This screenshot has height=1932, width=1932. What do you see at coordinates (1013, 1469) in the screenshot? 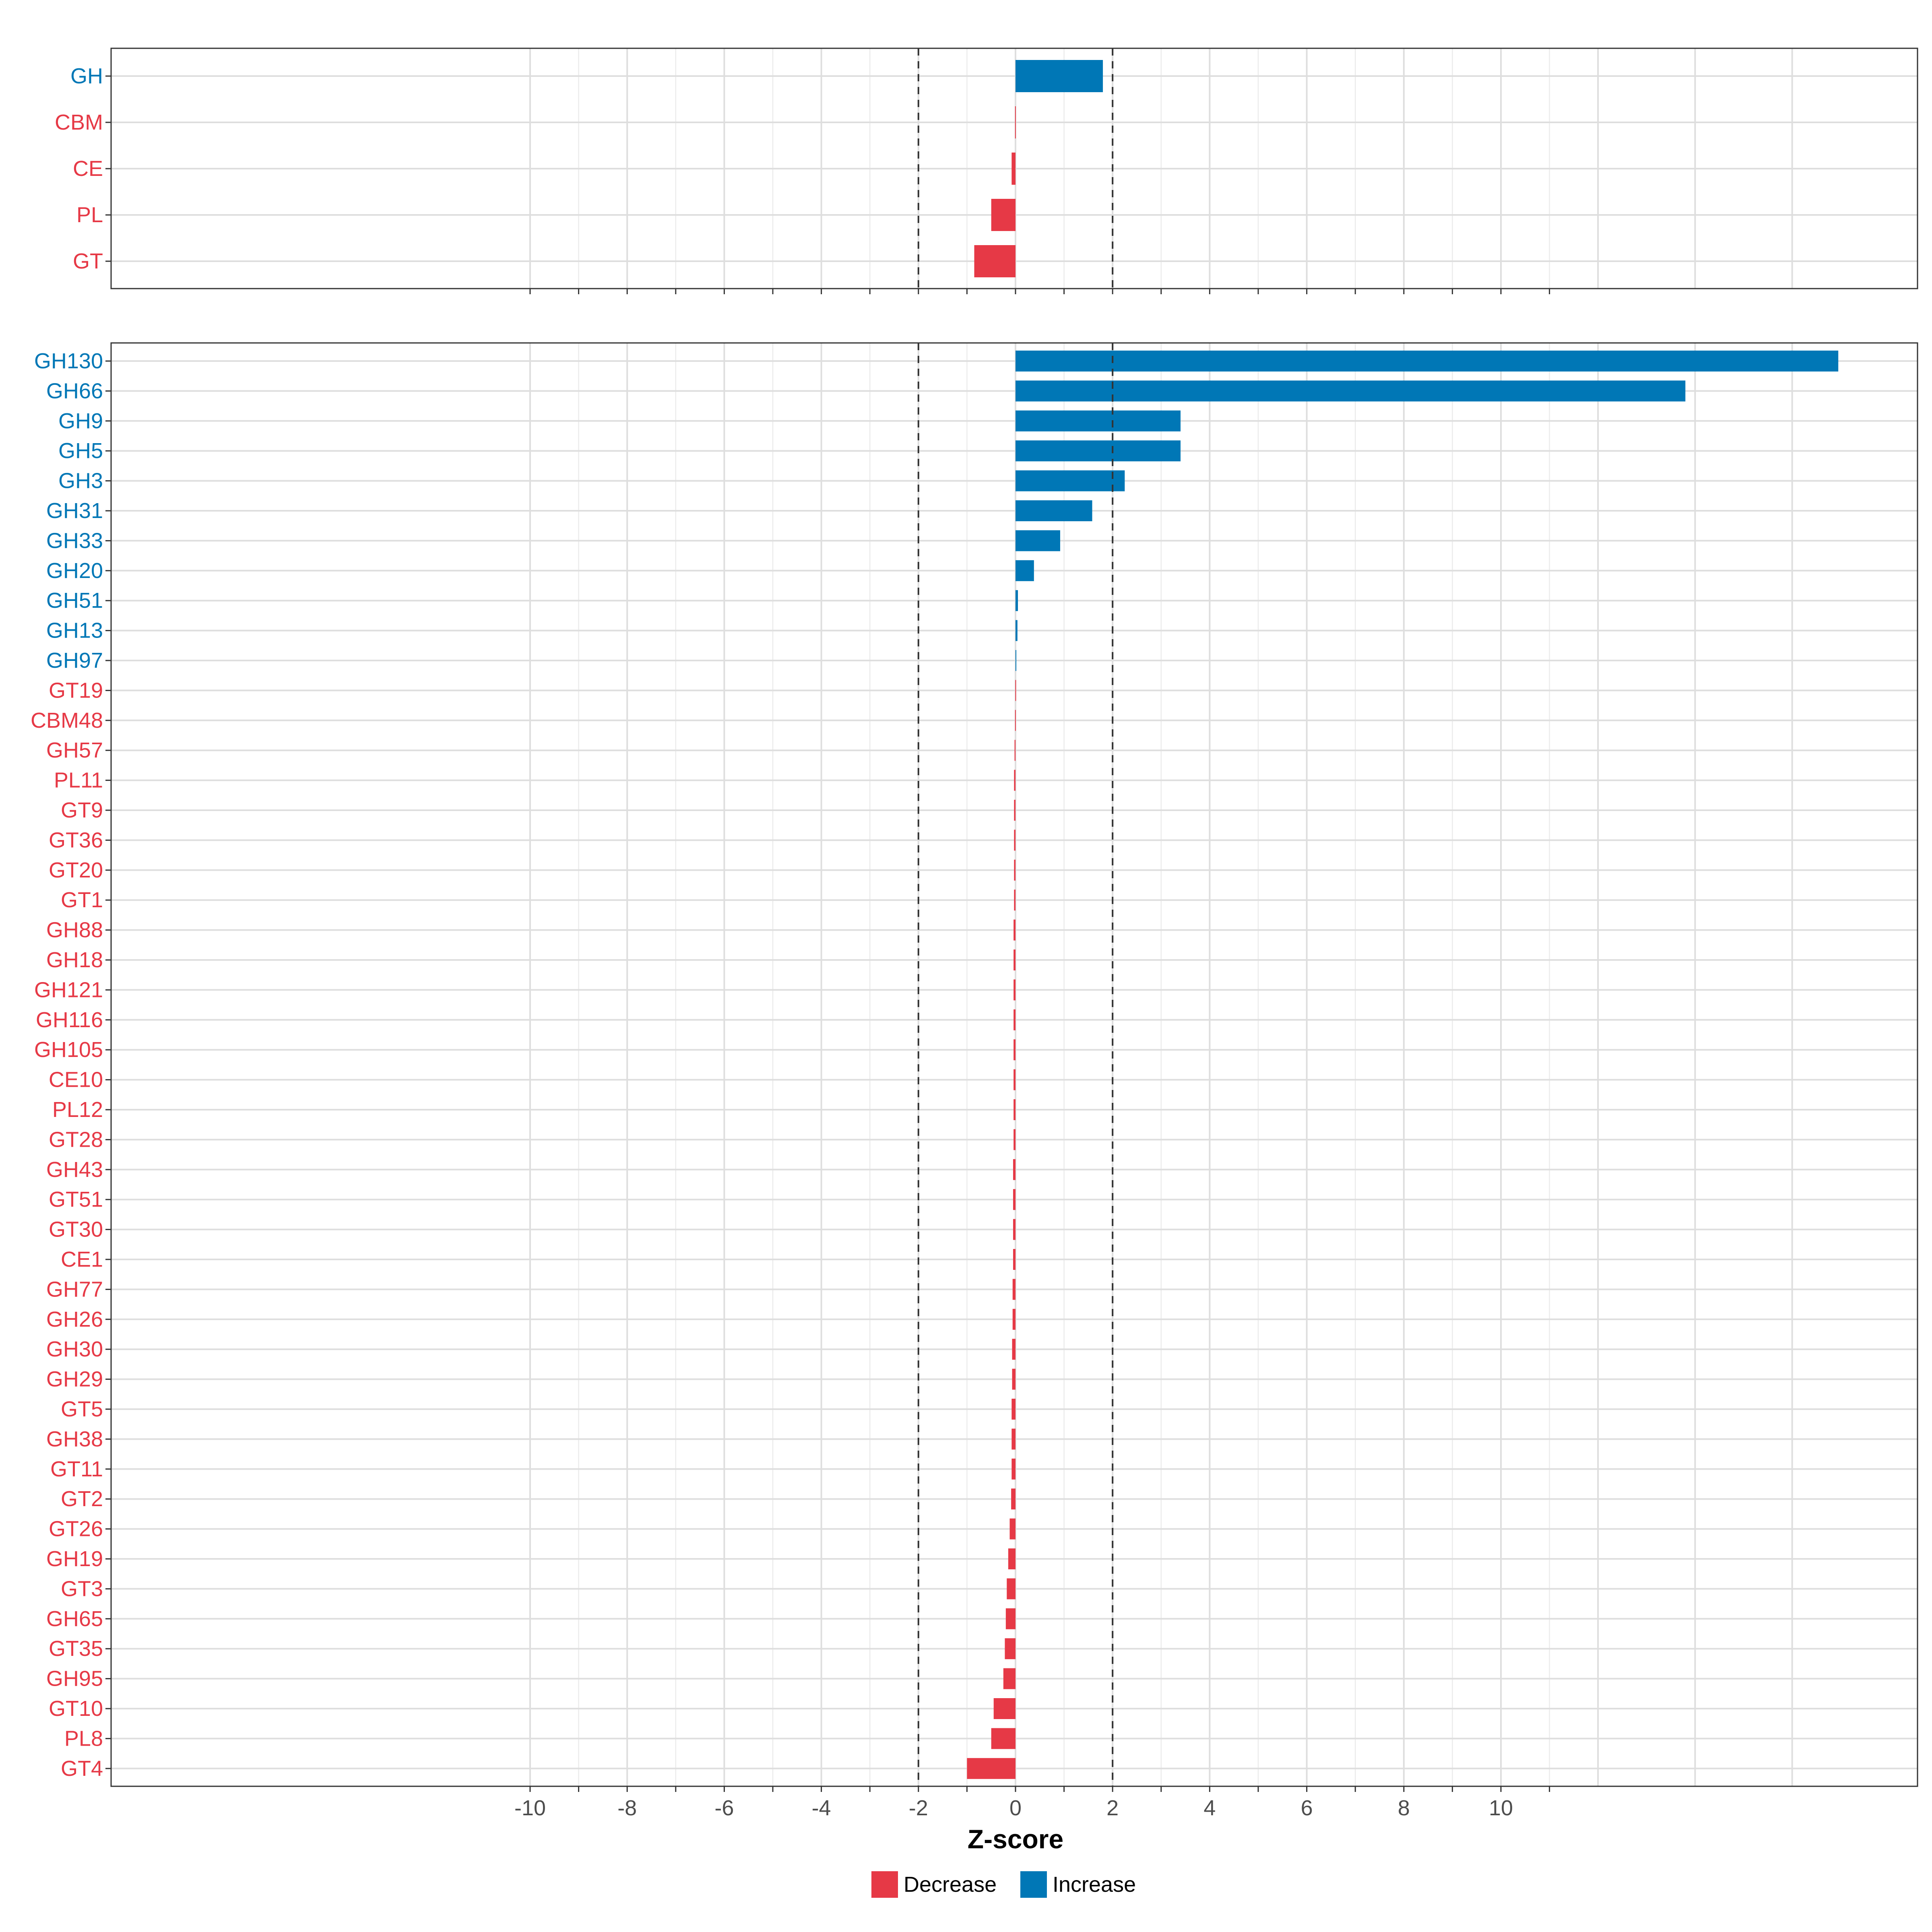
I see `bar-gt11` at bounding box center [1013, 1469].